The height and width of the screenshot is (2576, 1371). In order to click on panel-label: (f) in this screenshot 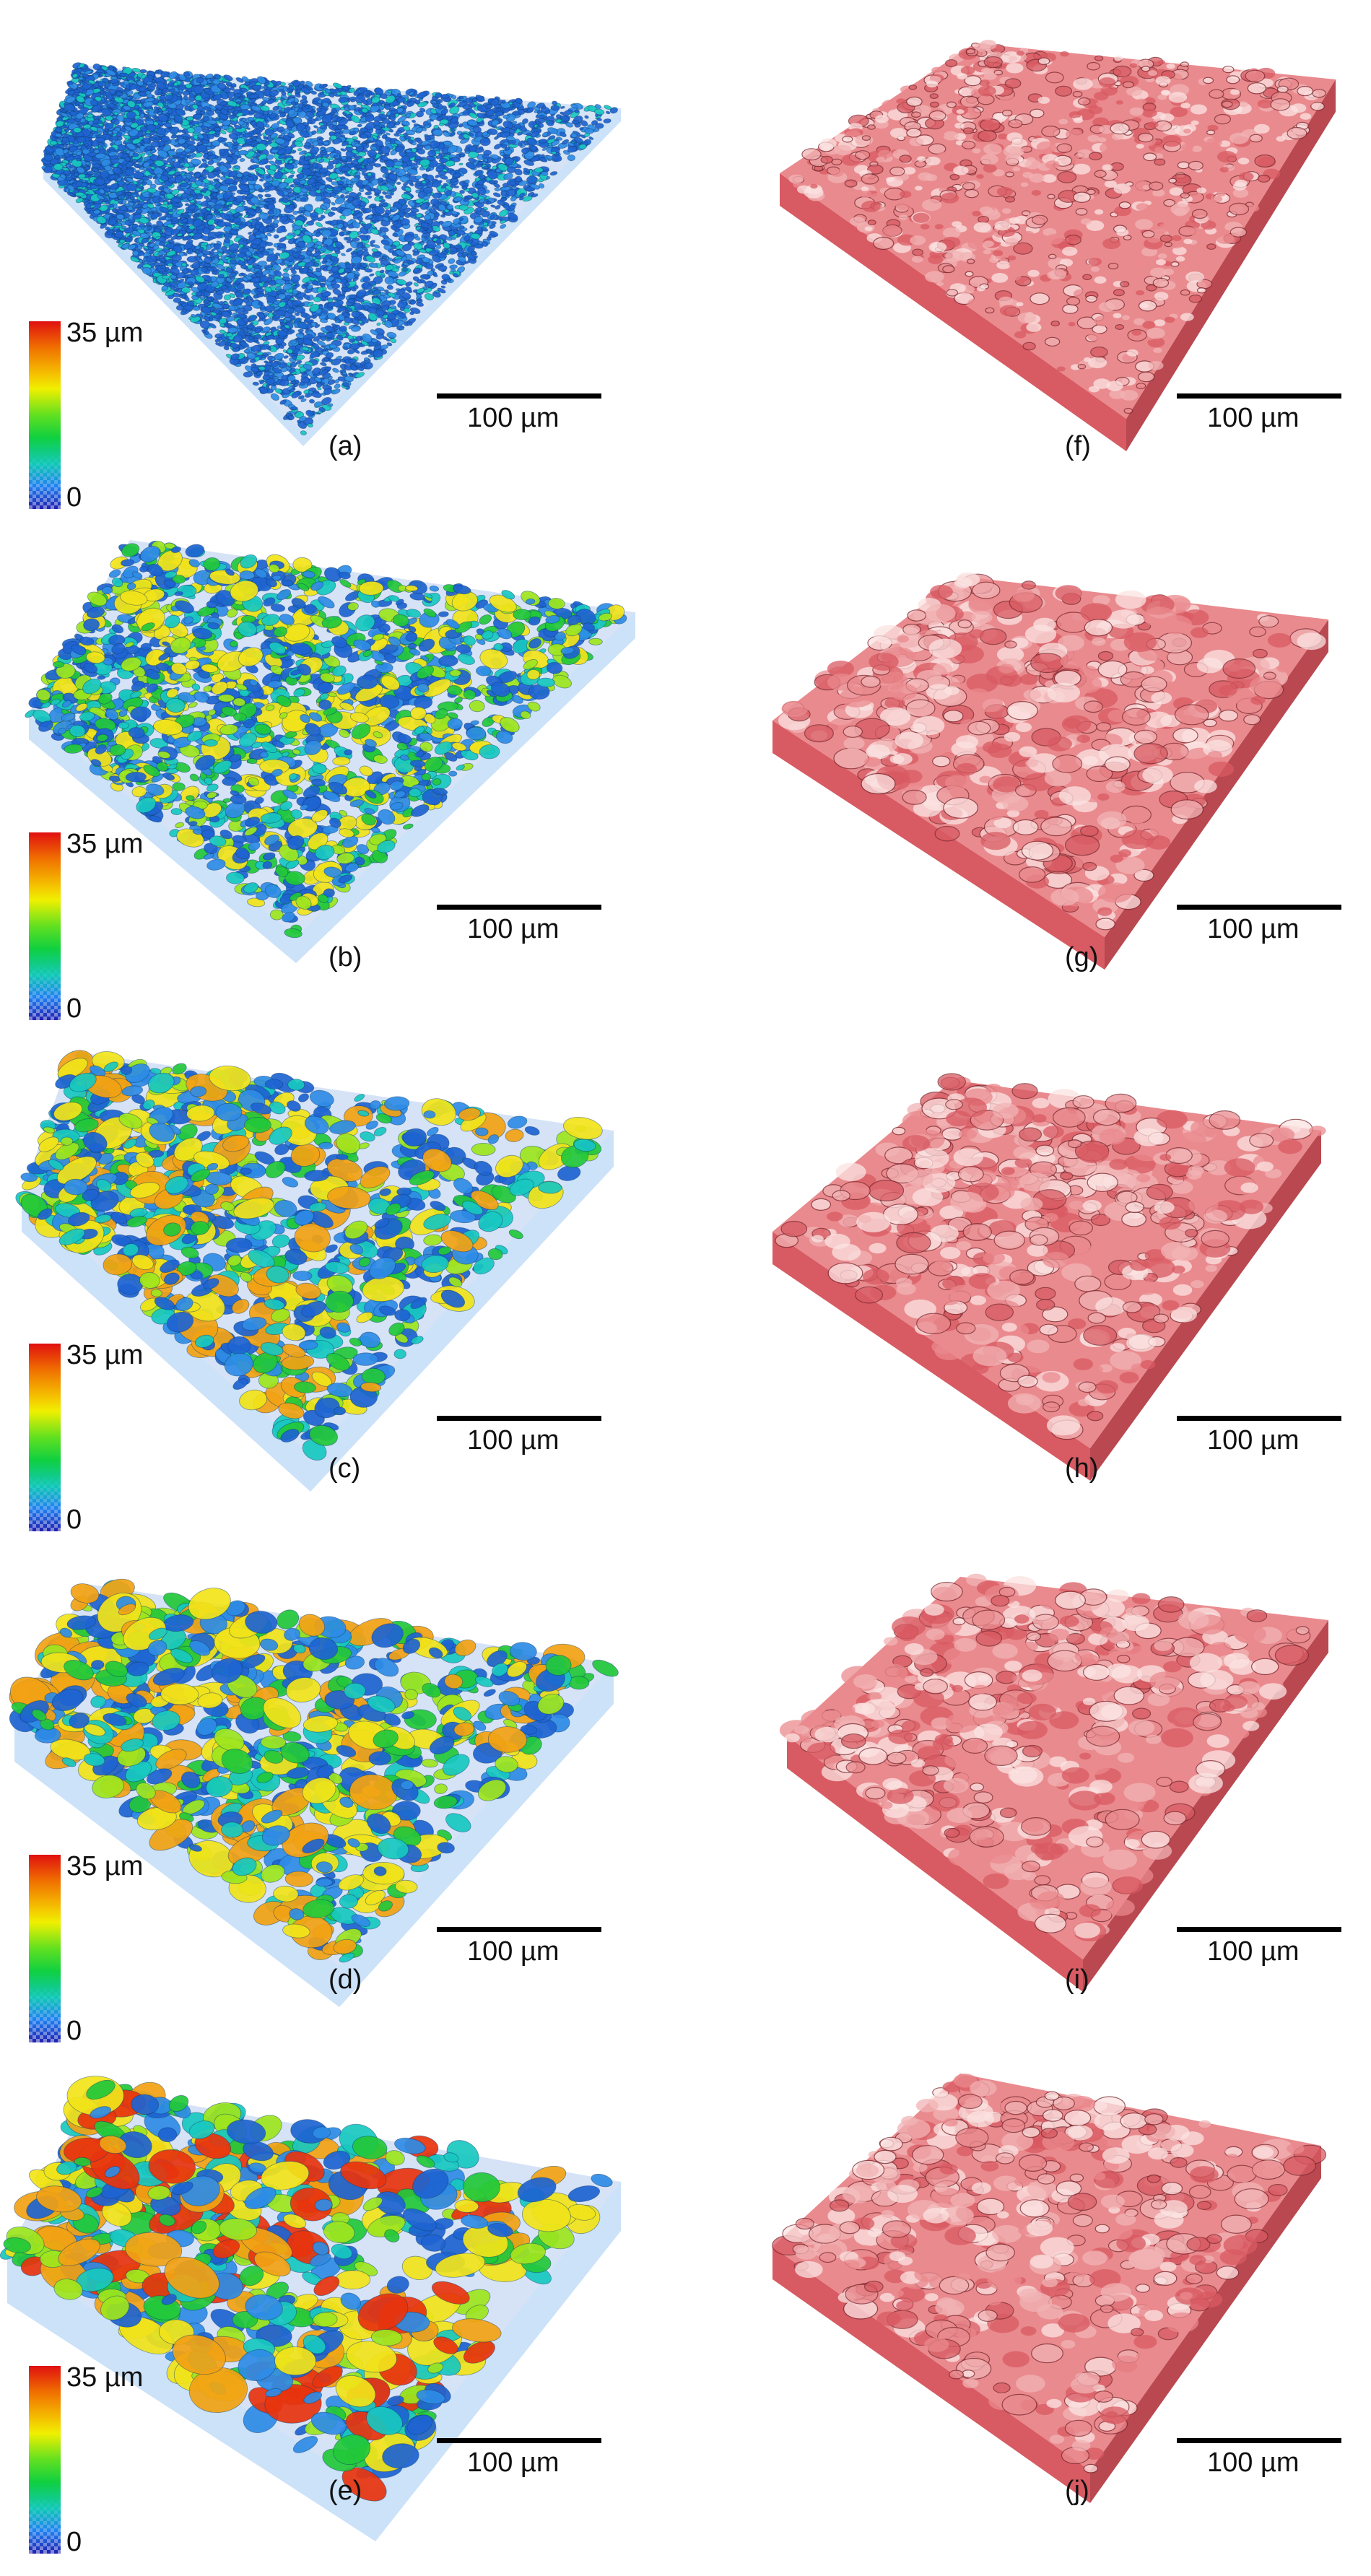, I will do `click(1078, 446)`.